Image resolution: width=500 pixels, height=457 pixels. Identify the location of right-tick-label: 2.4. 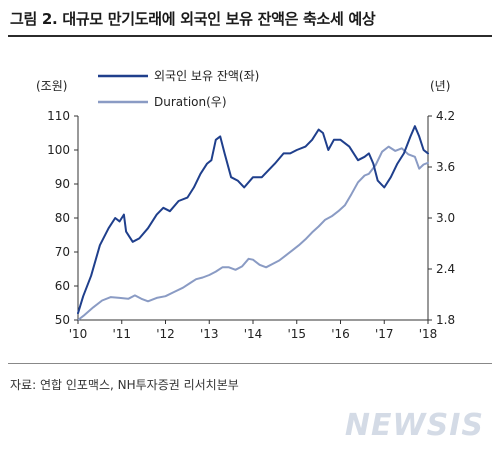
(445, 269).